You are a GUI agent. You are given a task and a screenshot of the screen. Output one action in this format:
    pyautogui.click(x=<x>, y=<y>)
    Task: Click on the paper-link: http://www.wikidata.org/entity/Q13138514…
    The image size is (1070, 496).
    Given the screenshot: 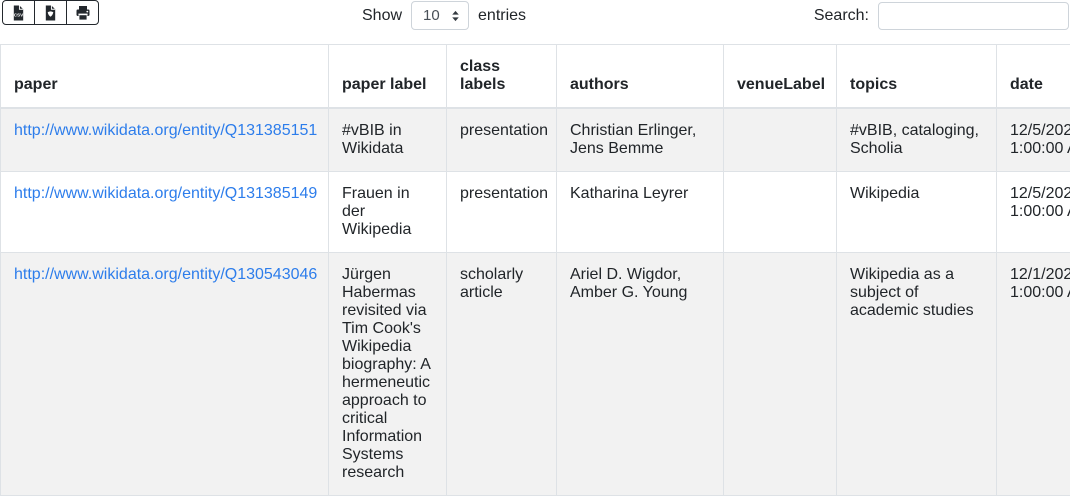 What is the action you would take?
    pyautogui.click(x=165, y=193)
    